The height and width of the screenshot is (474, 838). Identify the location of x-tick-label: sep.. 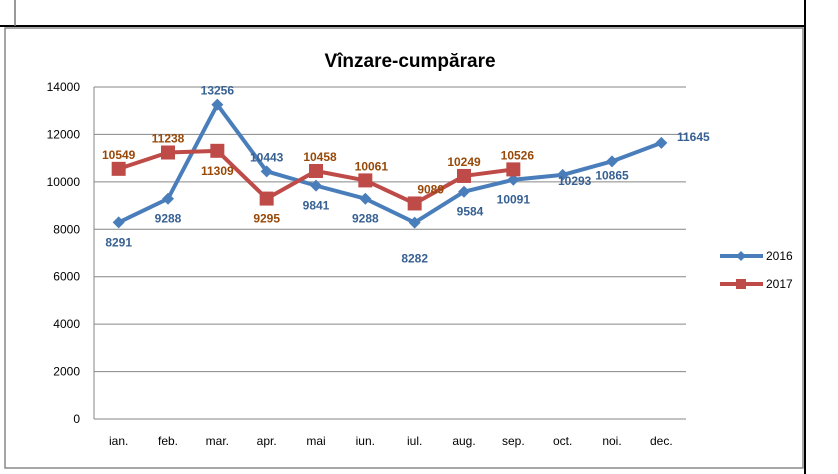
(513, 441).